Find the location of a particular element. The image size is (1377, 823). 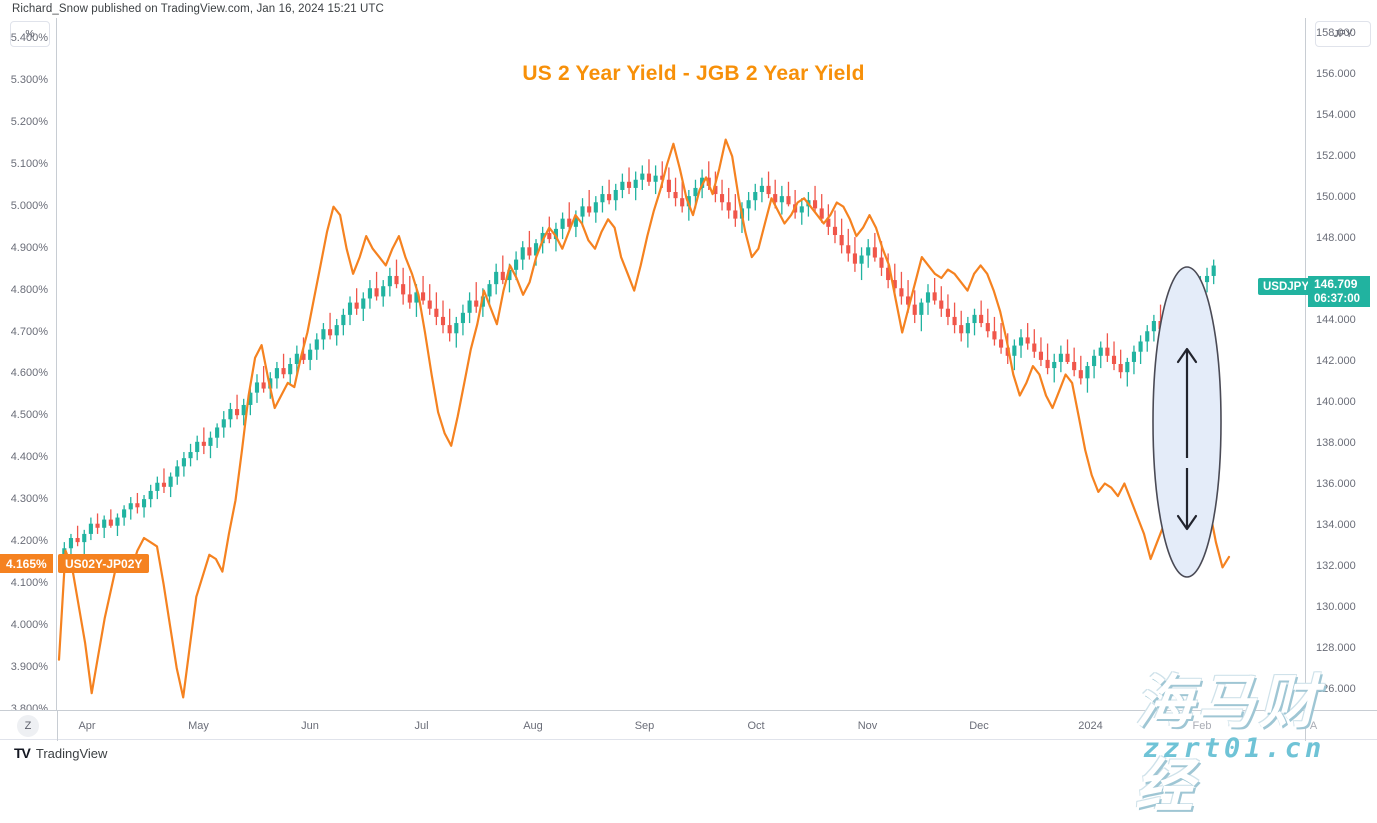

spread-series-legend: US02Y-JP02Y is located at coordinates (104, 563).